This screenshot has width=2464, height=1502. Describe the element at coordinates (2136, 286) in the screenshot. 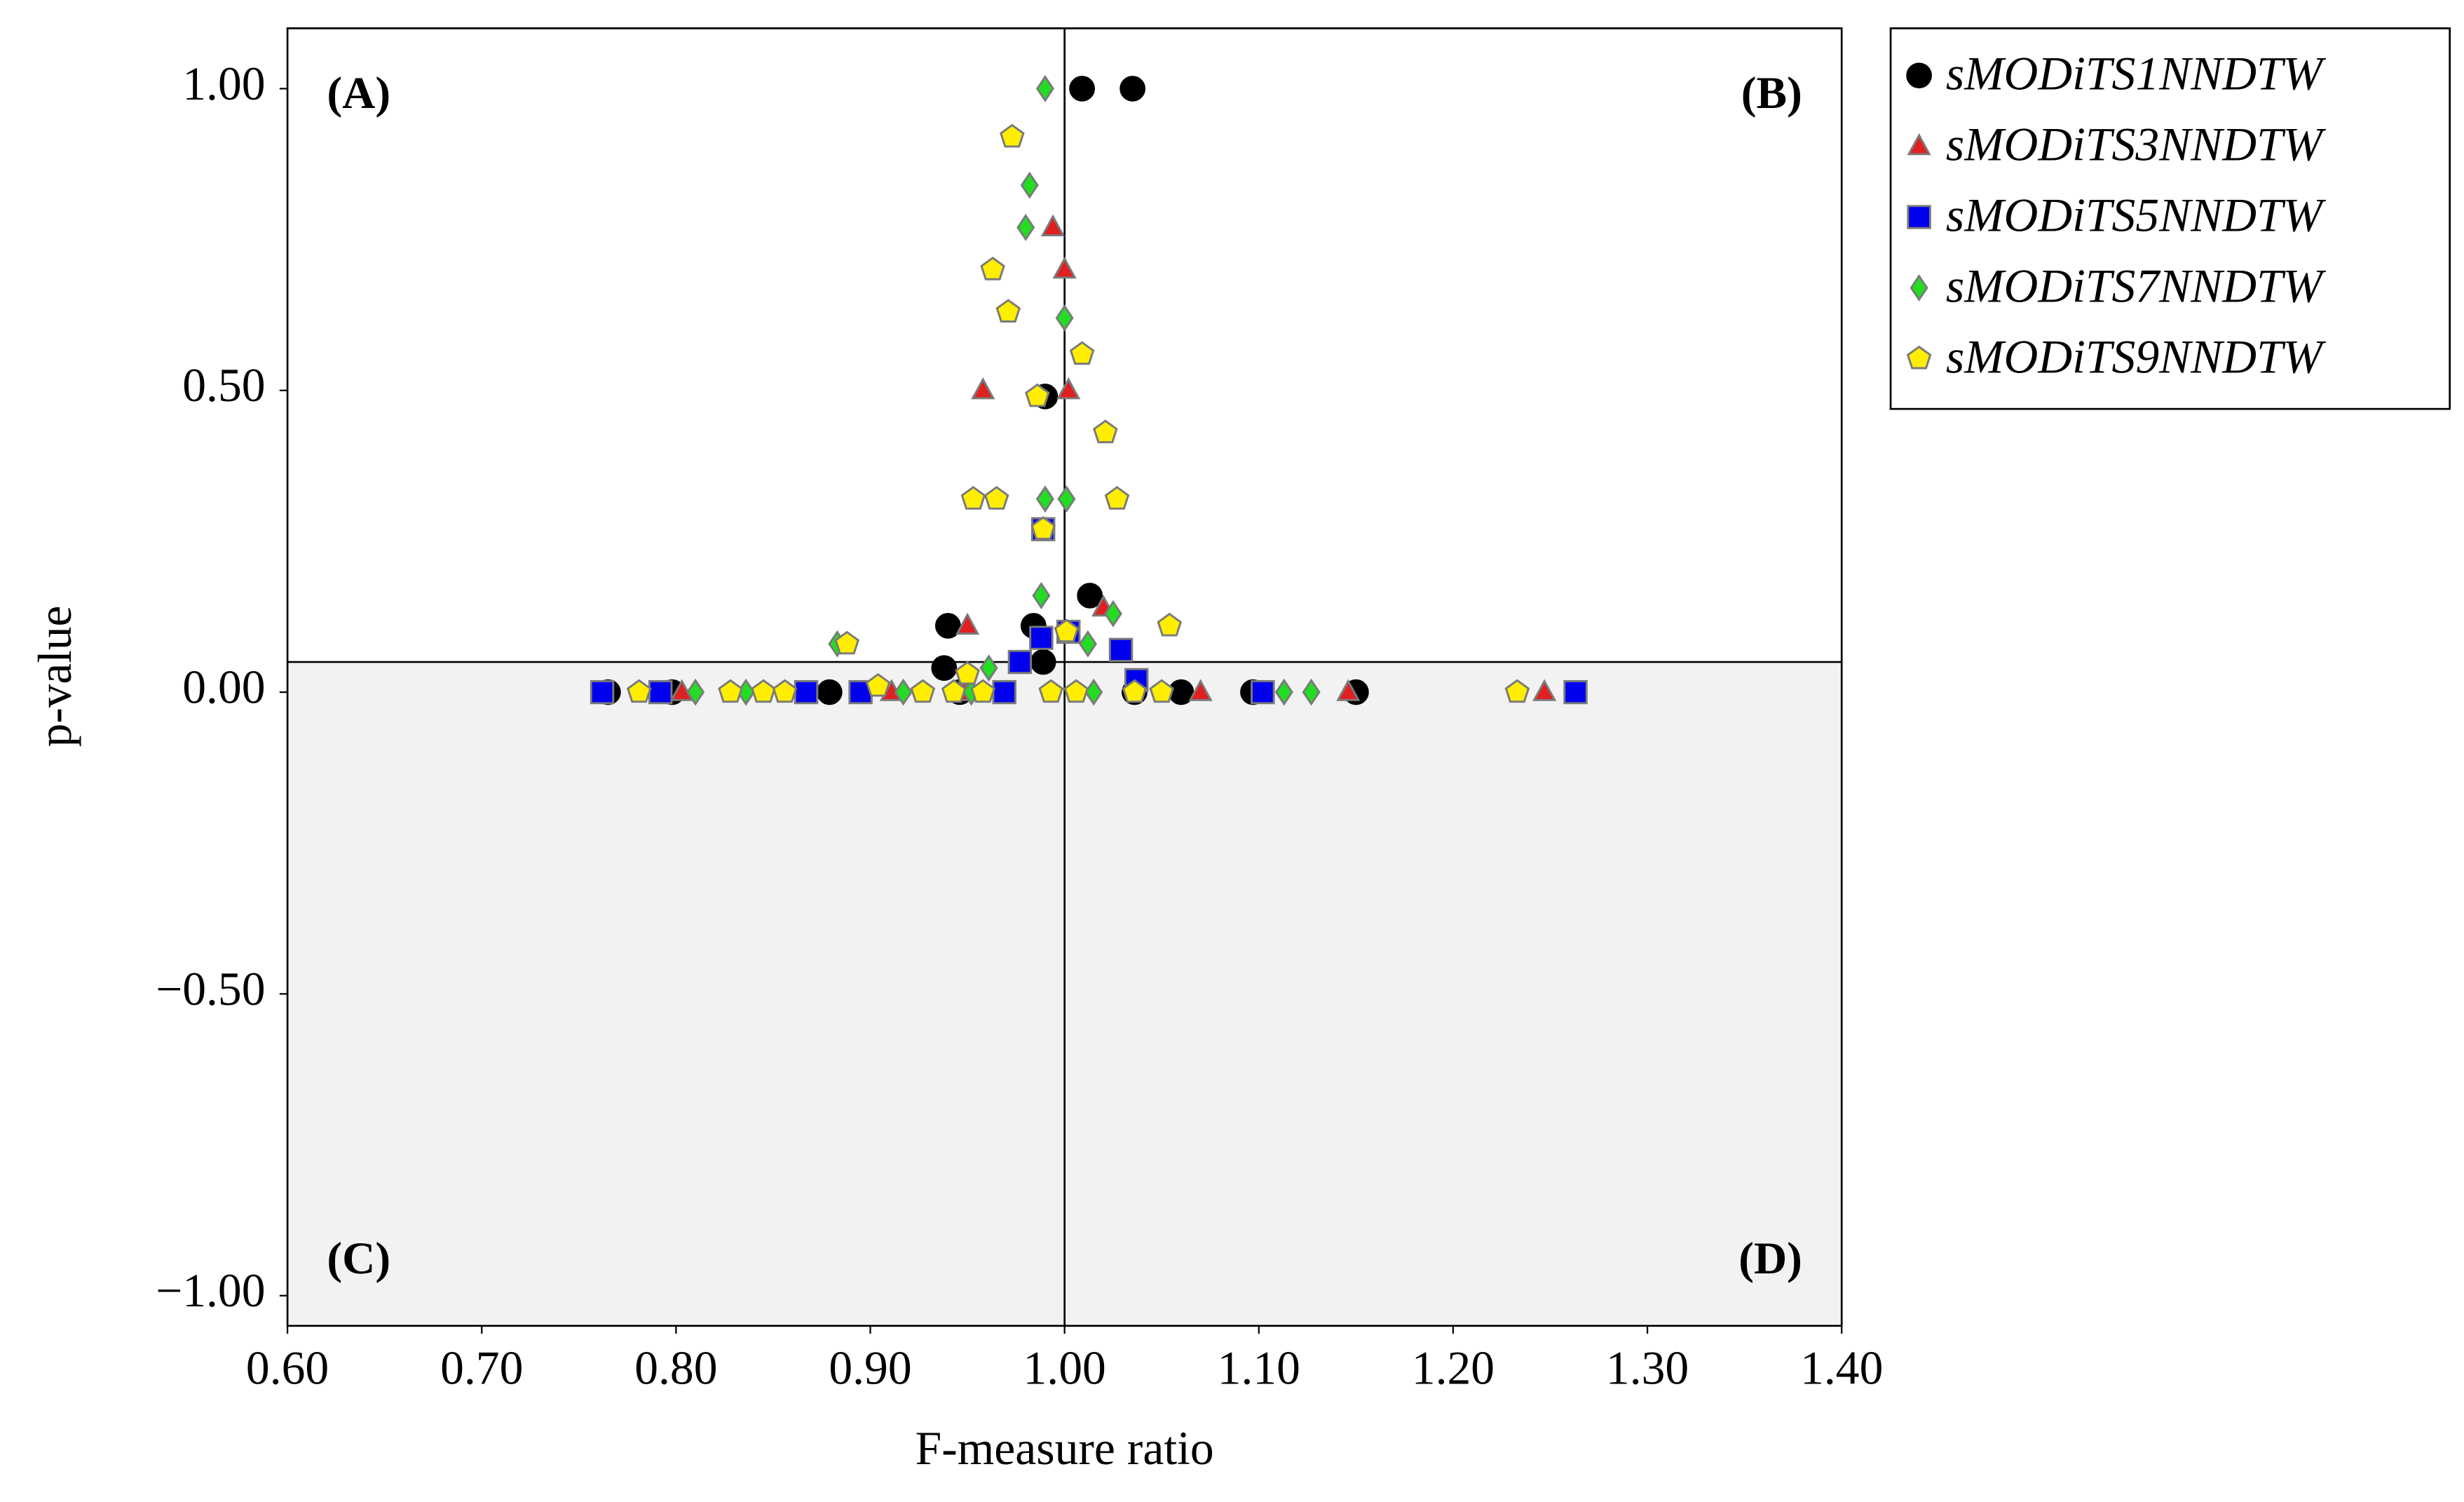

I see `legend-label: sMODiTS7NNDTW` at that location.